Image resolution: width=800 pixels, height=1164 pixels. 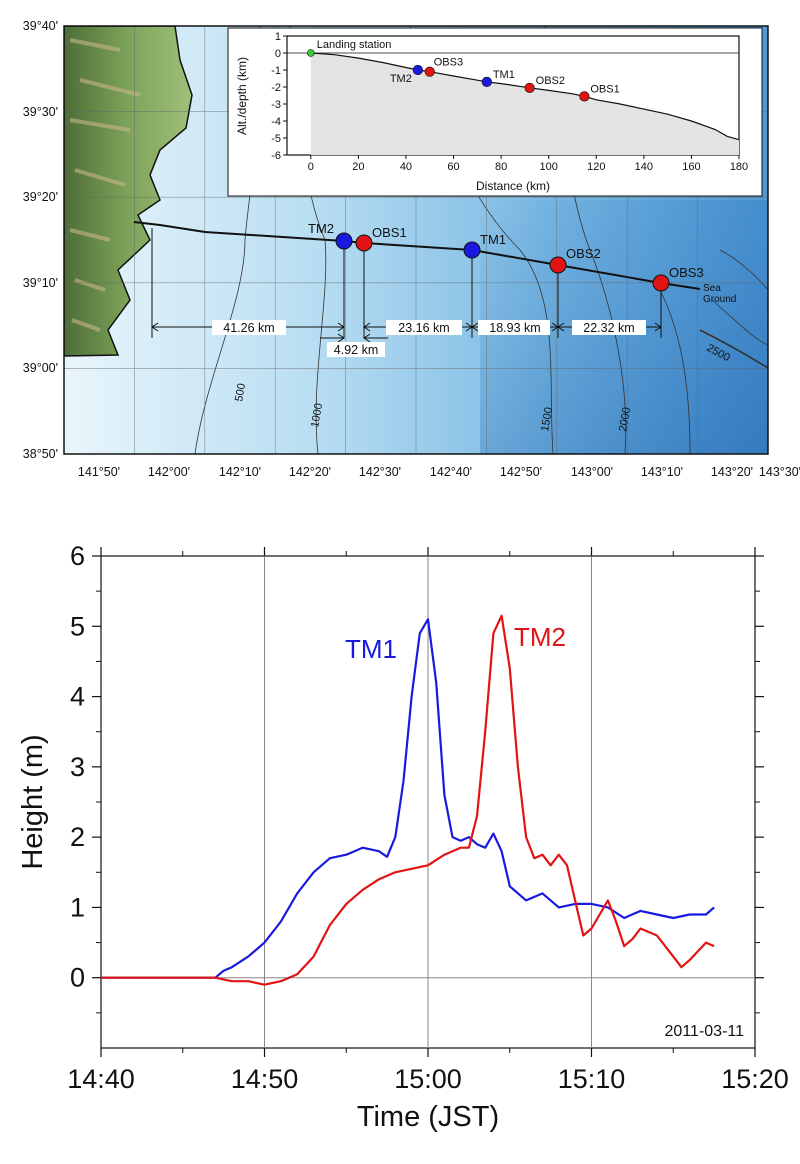 What do you see at coordinates (540, 637) in the screenshot?
I see `series-label-tm2: TM2` at bounding box center [540, 637].